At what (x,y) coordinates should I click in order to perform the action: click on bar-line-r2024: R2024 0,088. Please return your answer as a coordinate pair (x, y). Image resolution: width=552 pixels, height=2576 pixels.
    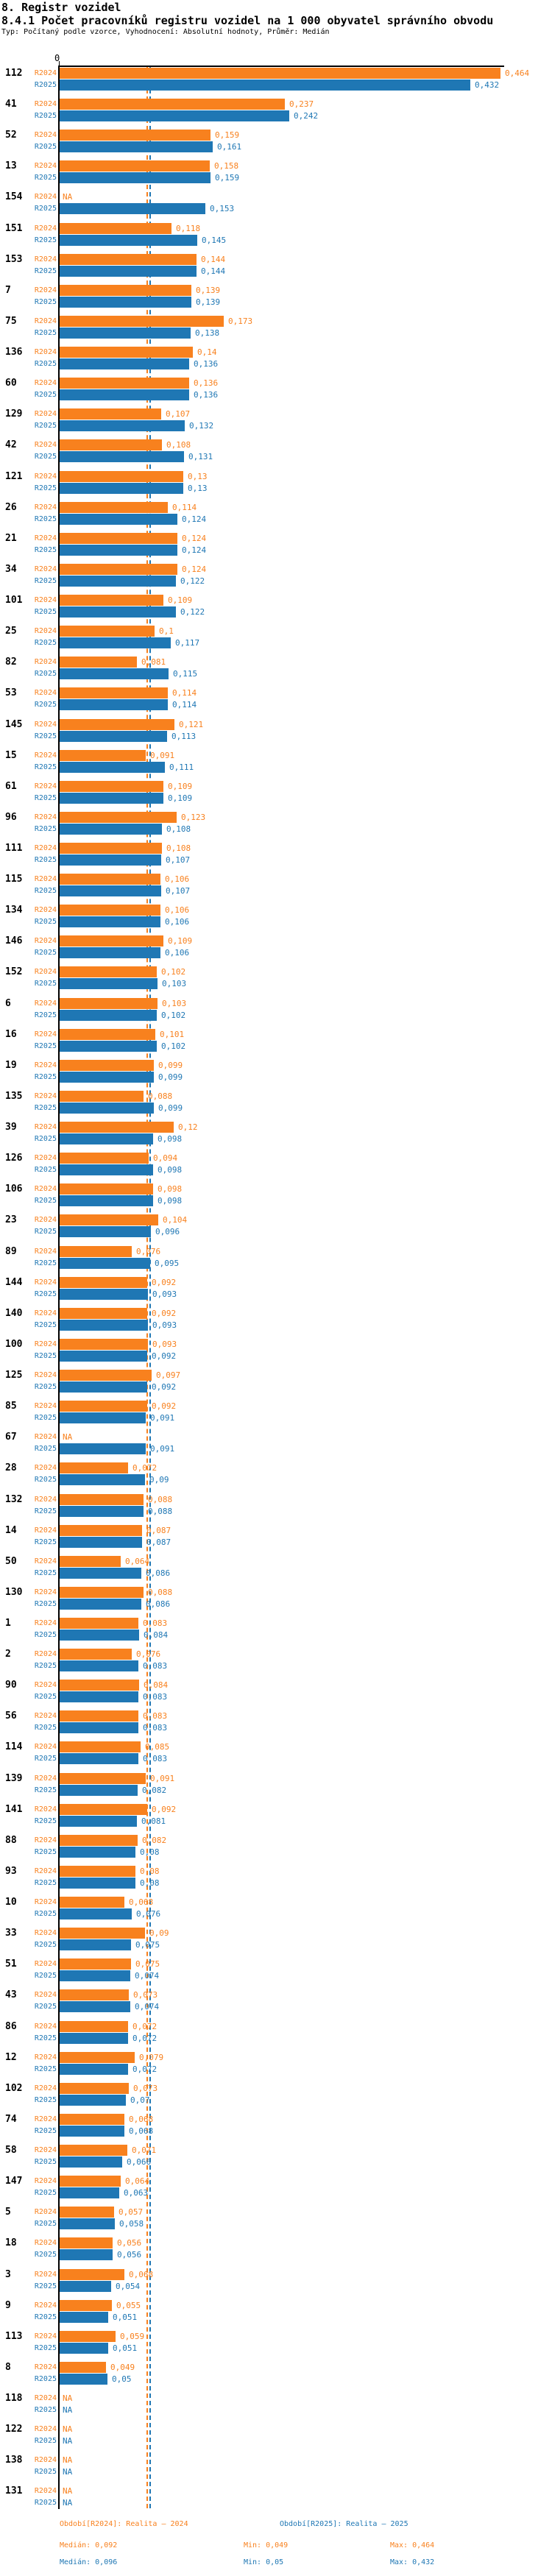
    Looking at the image, I should click on (276, 1499).